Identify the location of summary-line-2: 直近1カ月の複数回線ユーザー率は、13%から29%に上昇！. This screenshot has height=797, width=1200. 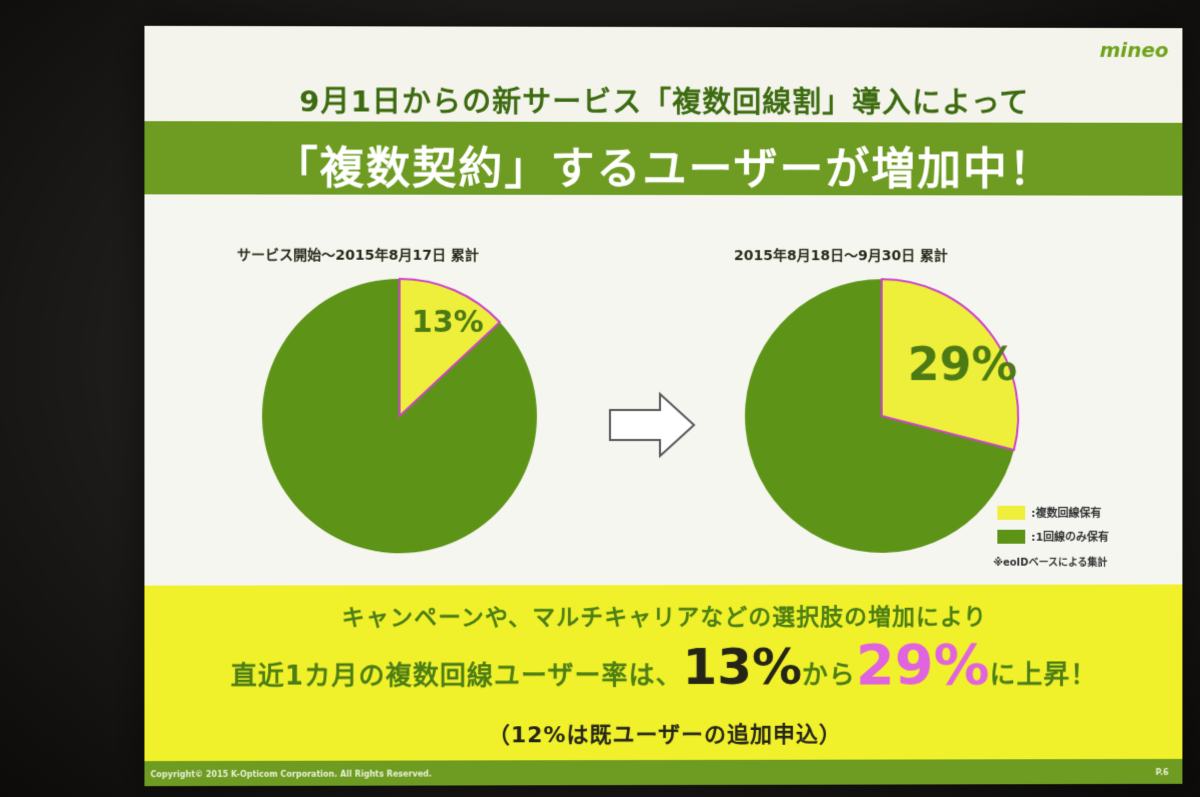
(663, 665).